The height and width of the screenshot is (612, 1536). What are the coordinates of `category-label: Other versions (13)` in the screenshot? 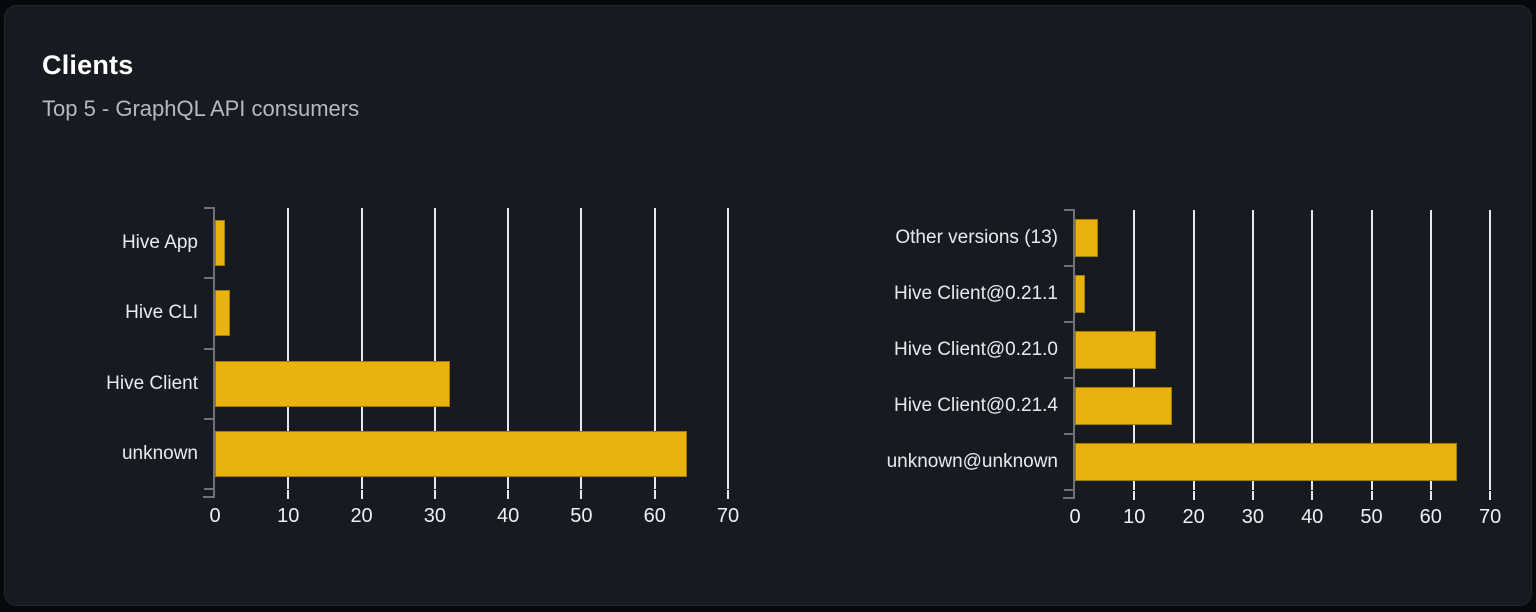 It's located at (976, 237).